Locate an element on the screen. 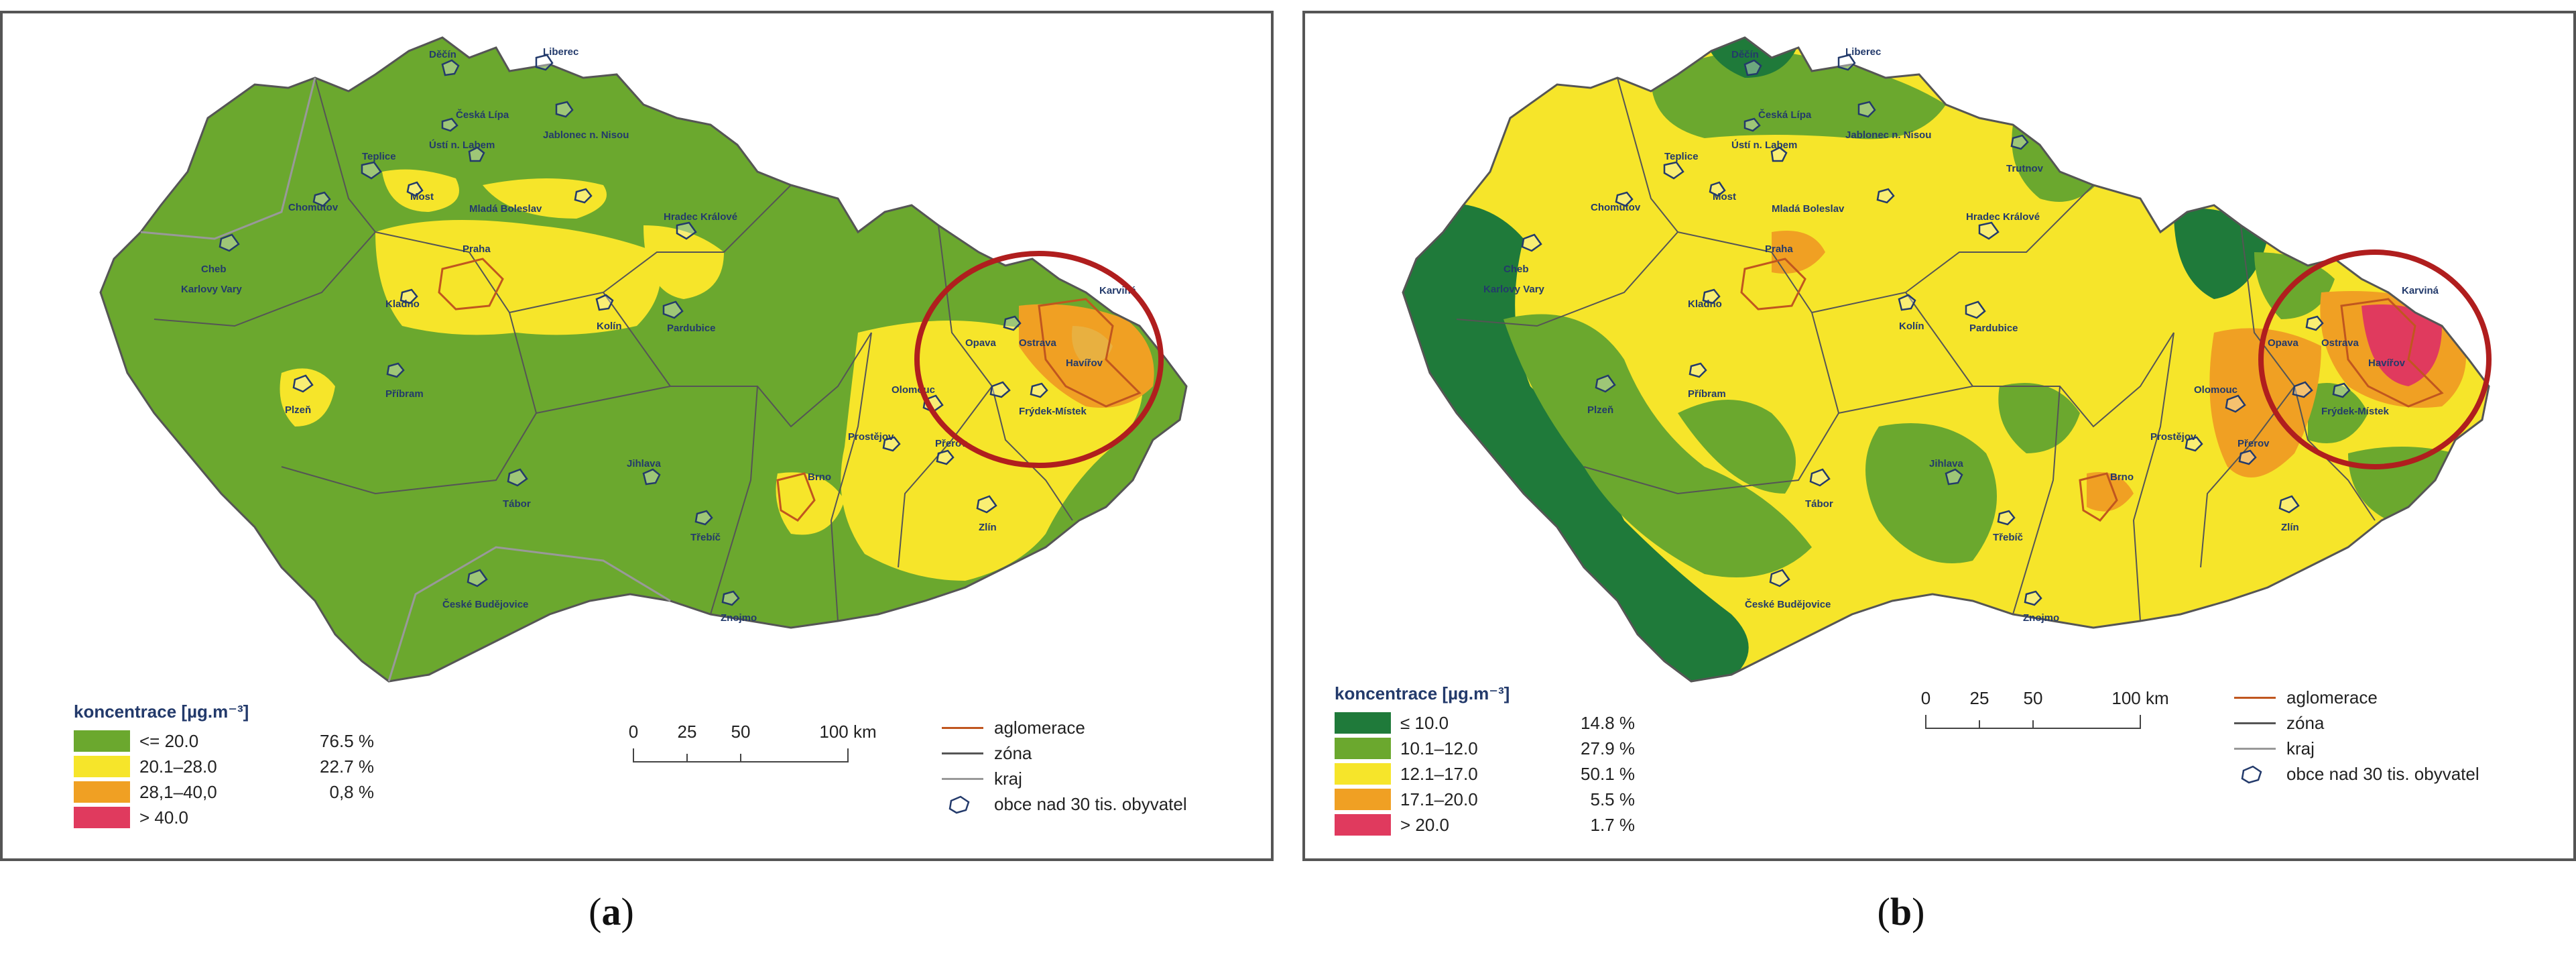 The height and width of the screenshot is (961, 2576). line-label: aglomerace is located at coordinates (2332, 697).